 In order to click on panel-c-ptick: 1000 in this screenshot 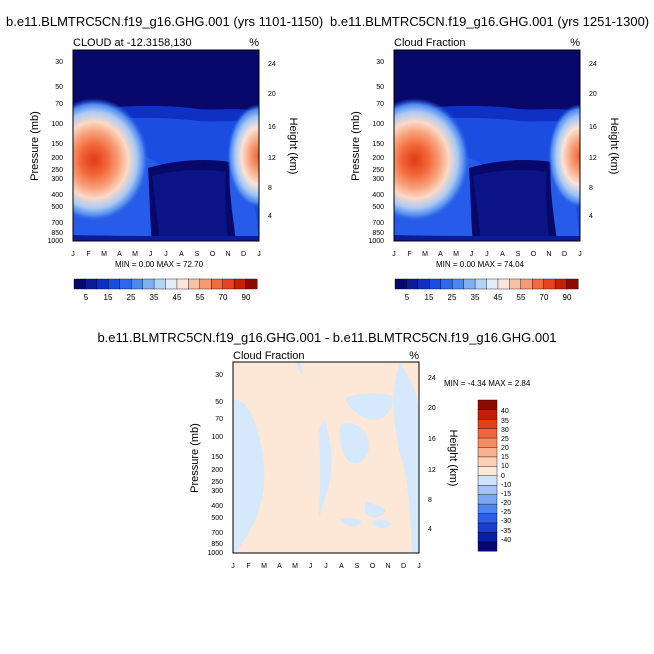, I will do `click(215, 553)`.